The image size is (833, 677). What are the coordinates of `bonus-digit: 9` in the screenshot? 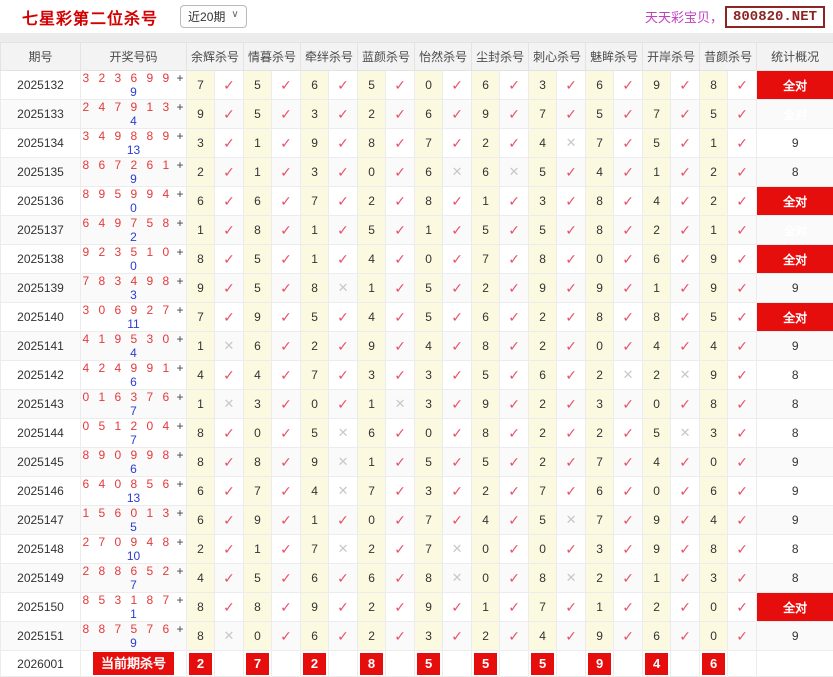 It's located at (133, 179).